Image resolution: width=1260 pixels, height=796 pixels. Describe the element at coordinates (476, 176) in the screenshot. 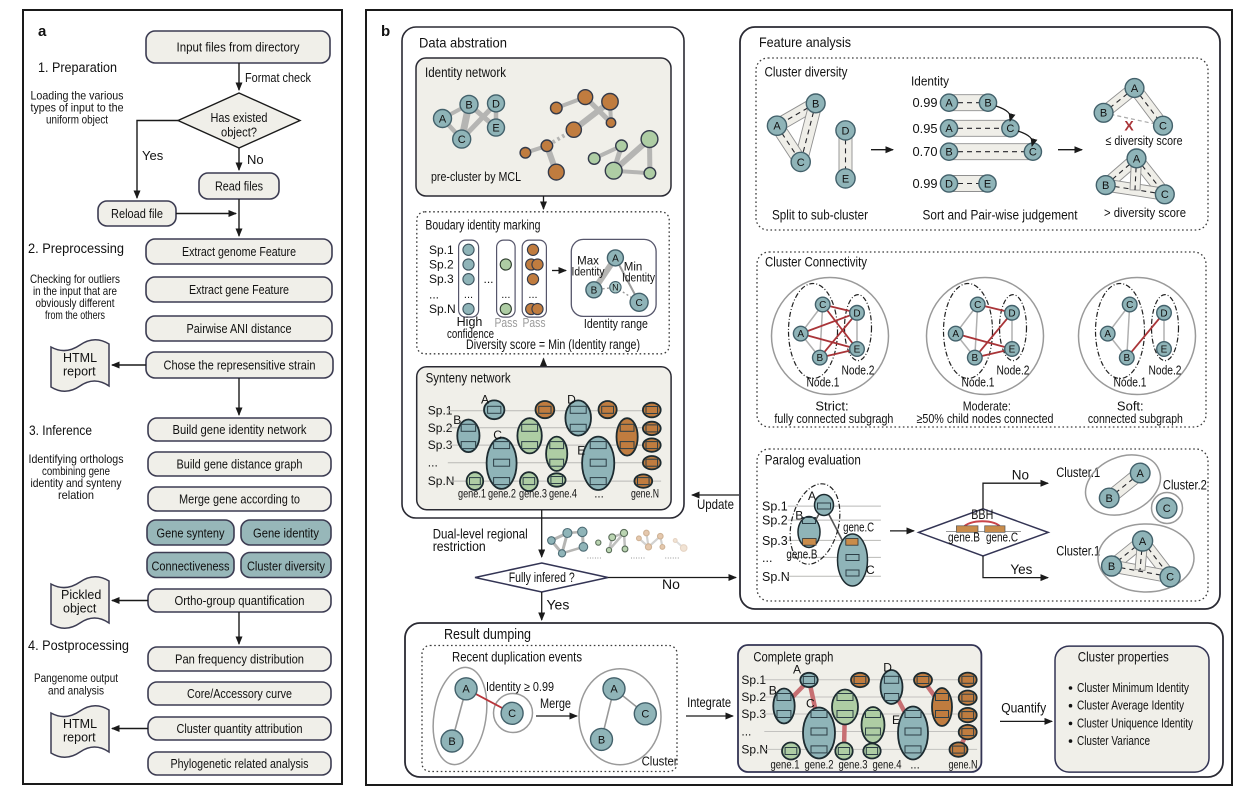

I see `svg-text: pre-cluster by MCL` at that location.